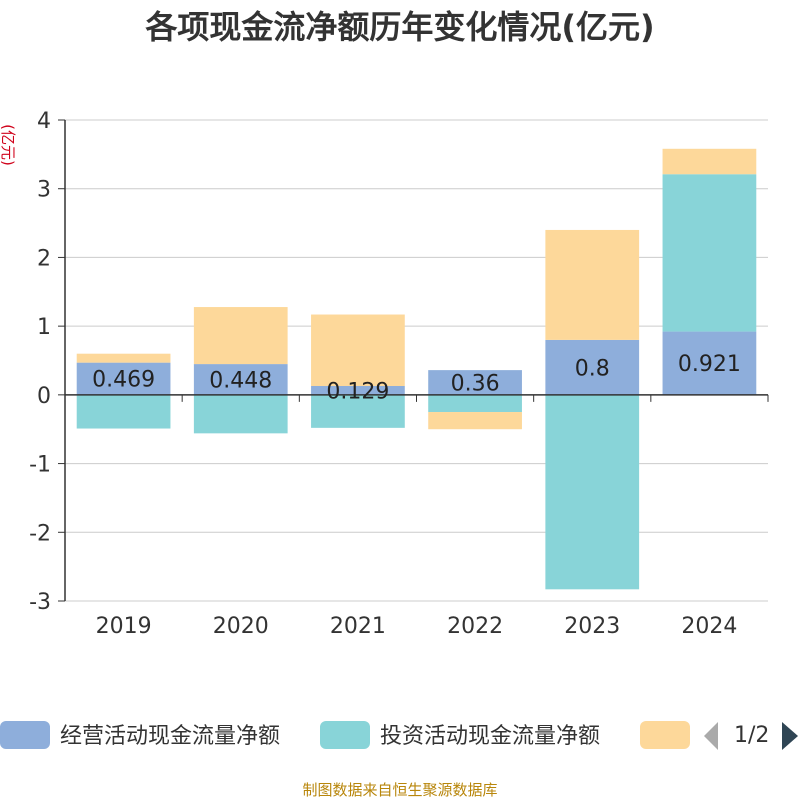 This screenshot has height=800, width=800. Describe the element at coordinates (490, 736) in the screenshot. I see `legend-label-series-2: 投资活动现金流量净额` at that location.